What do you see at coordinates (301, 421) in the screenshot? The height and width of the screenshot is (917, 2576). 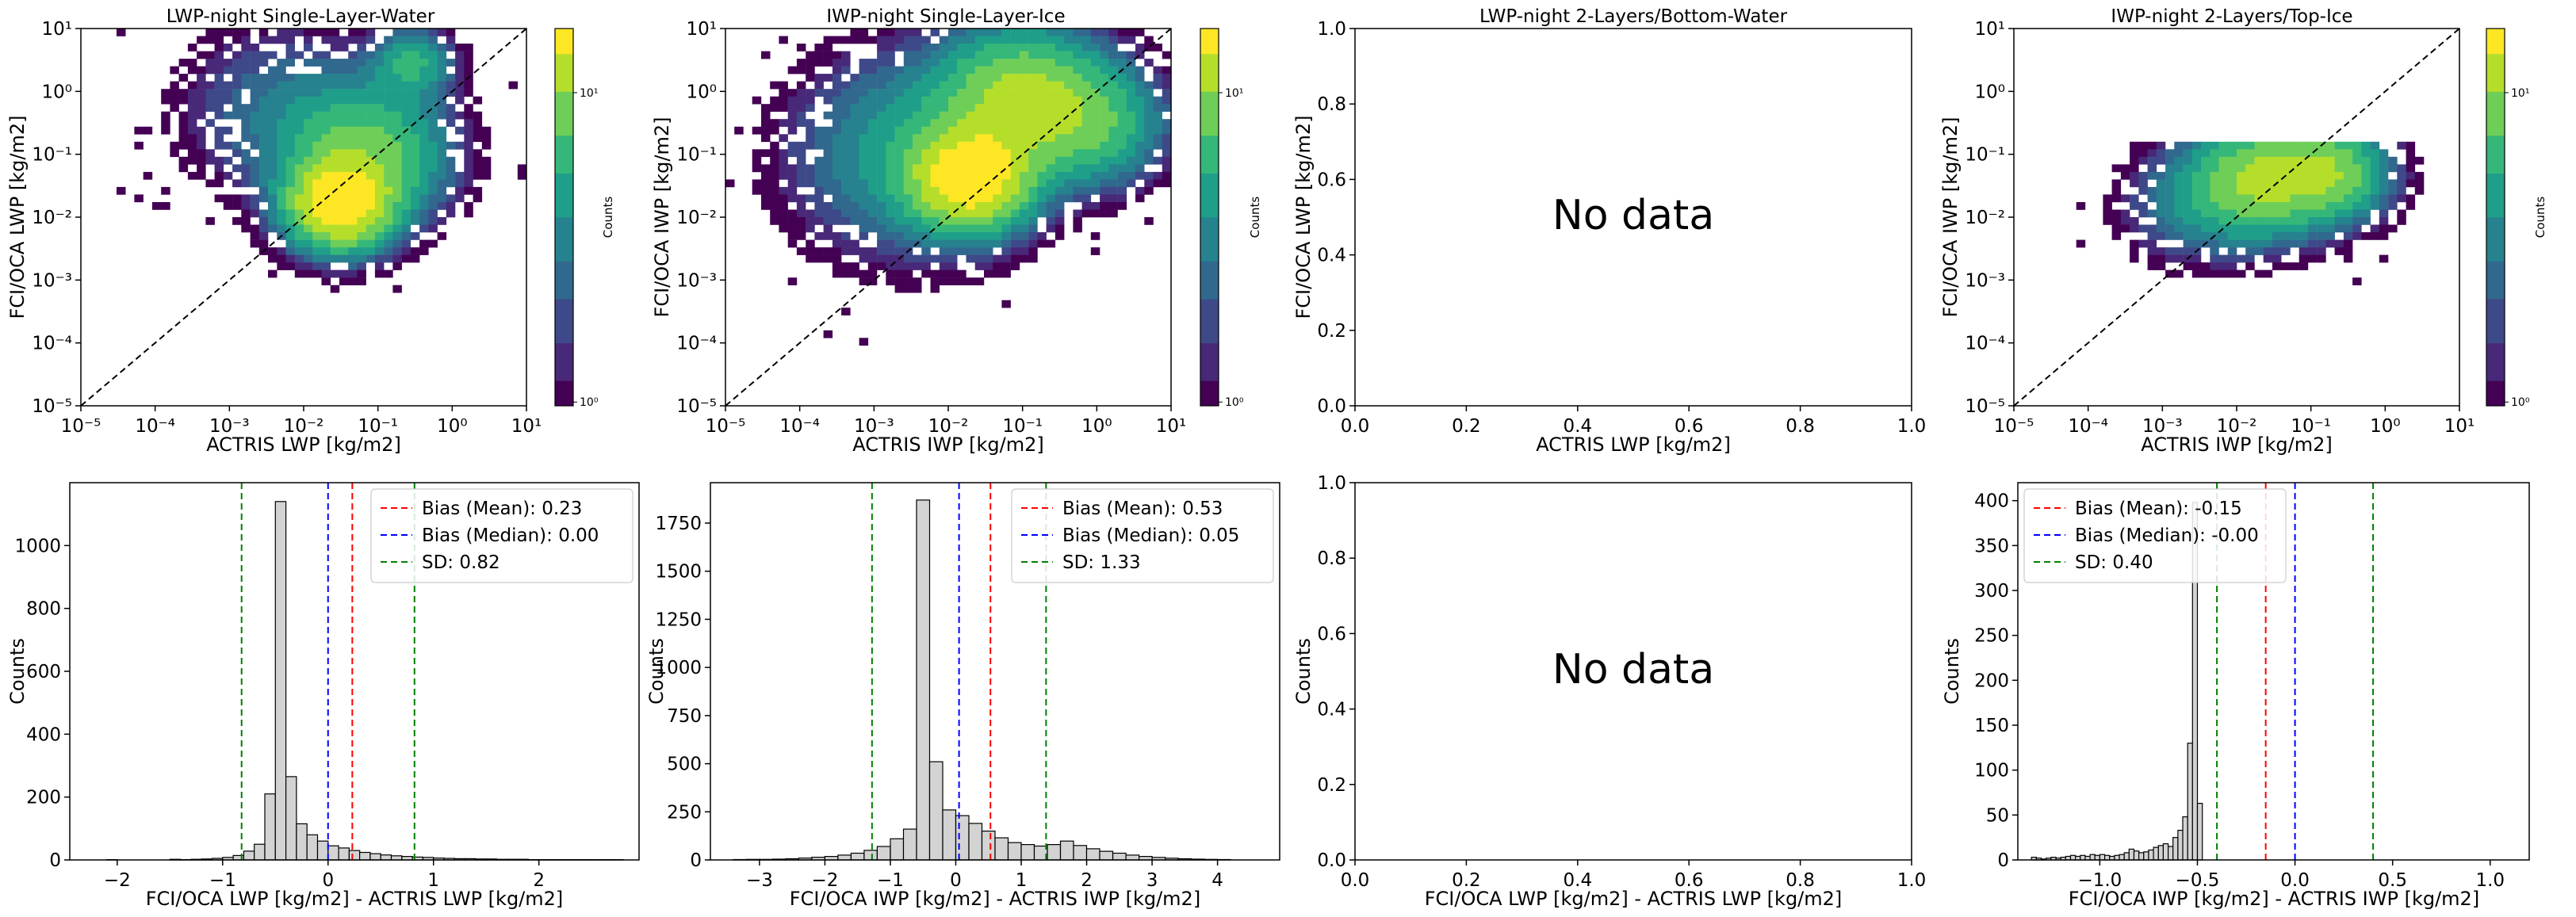 I see `x-ticks: 10⁻⁵ 10⁻⁴ 10⁻³ 10⁻² 10⁻¹ 10⁰ 10¹` at bounding box center [301, 421].